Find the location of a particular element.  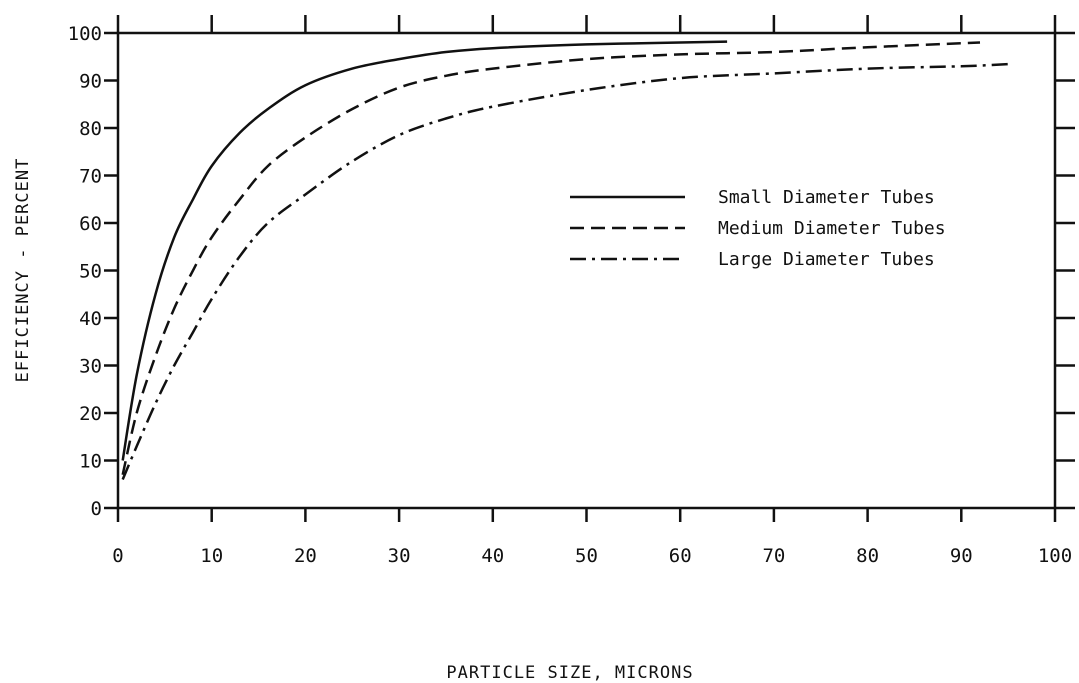

x-tick-label: 100 is located at coordinates (1055, 556).